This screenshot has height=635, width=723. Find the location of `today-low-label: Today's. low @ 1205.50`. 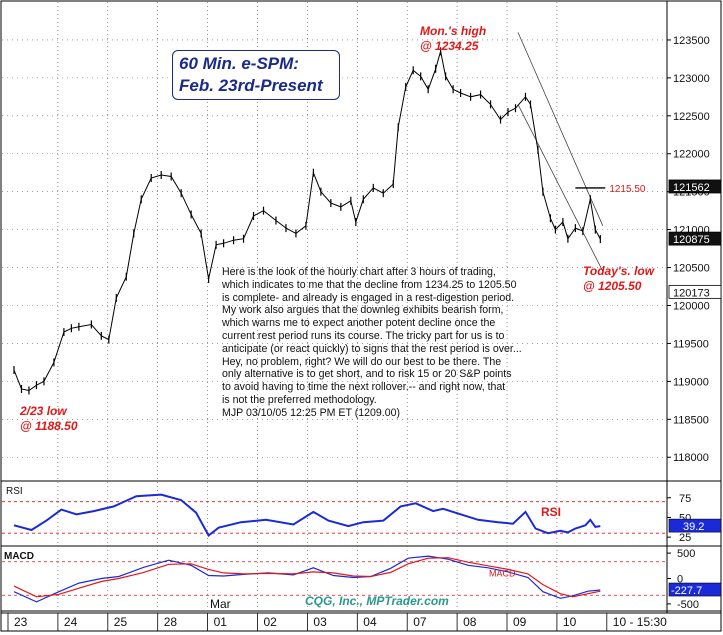

today-low-label: Today's. low @ 1205.50 is located at coordinates (618, 279).